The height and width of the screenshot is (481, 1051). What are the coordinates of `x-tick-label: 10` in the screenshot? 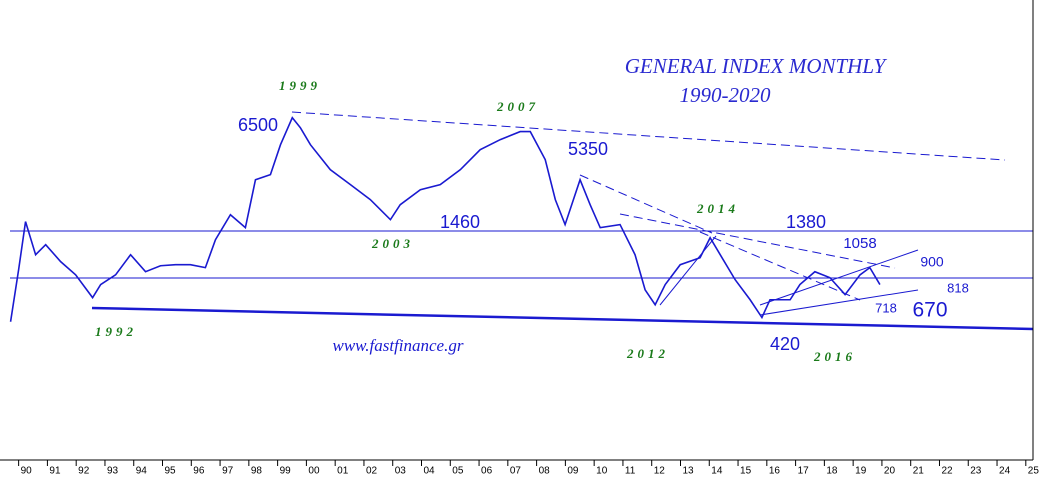 It's located at (602, 471).